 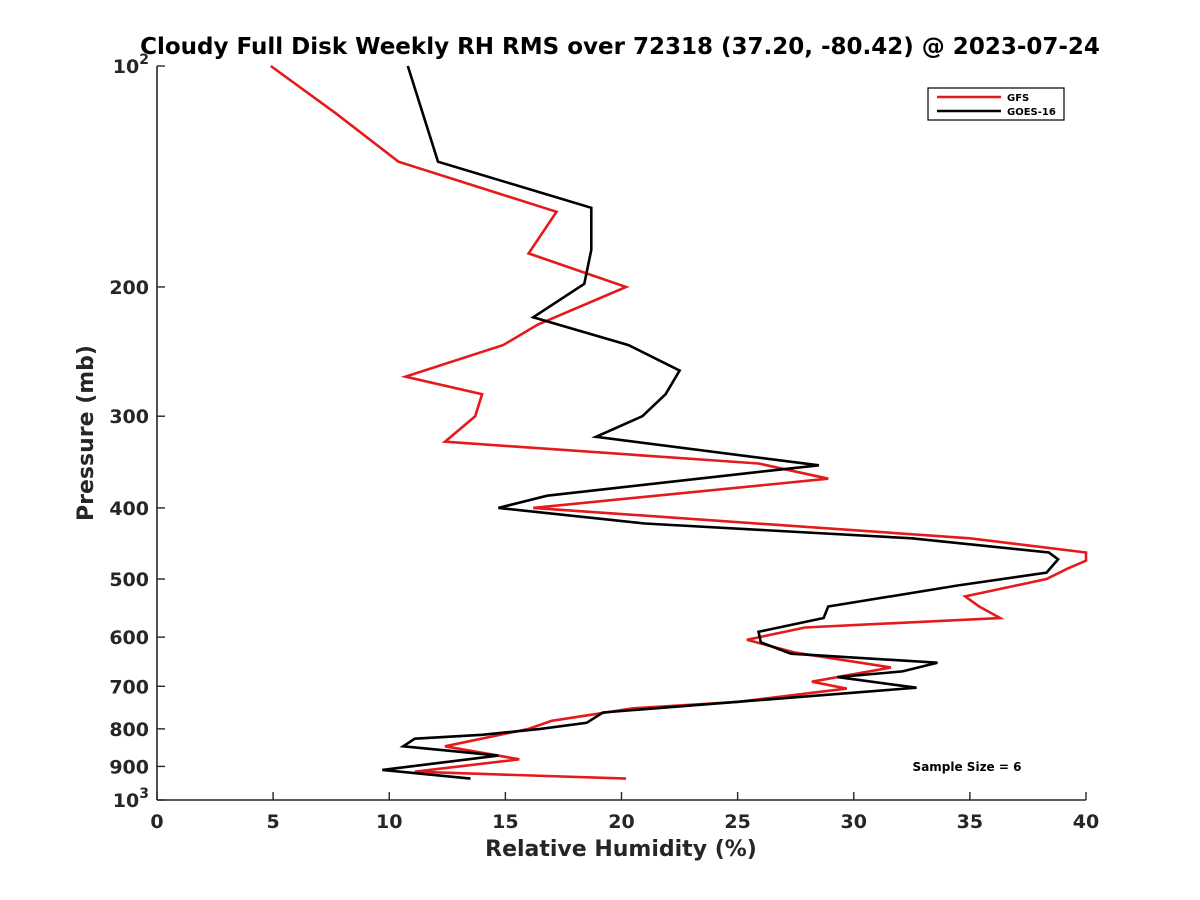 I want to click on y-tick-label-exponent: 3, so click(x=144, y=794).